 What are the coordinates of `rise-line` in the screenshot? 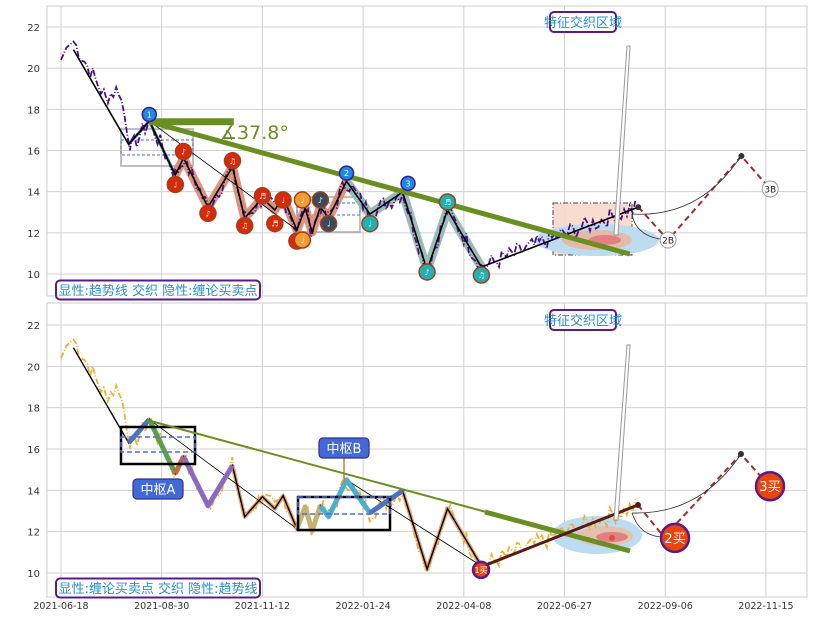 It's located at (559, 536).